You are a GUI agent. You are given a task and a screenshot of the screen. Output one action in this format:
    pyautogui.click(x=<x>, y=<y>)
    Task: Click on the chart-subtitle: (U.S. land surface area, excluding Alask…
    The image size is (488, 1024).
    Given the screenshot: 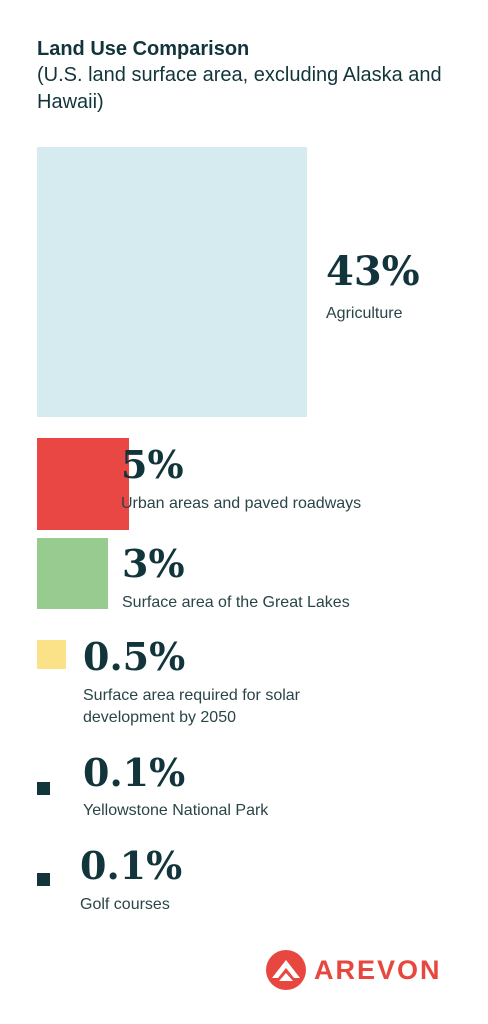 What is the action you would take?
    pyautogui.click(x=239, y=88)
    